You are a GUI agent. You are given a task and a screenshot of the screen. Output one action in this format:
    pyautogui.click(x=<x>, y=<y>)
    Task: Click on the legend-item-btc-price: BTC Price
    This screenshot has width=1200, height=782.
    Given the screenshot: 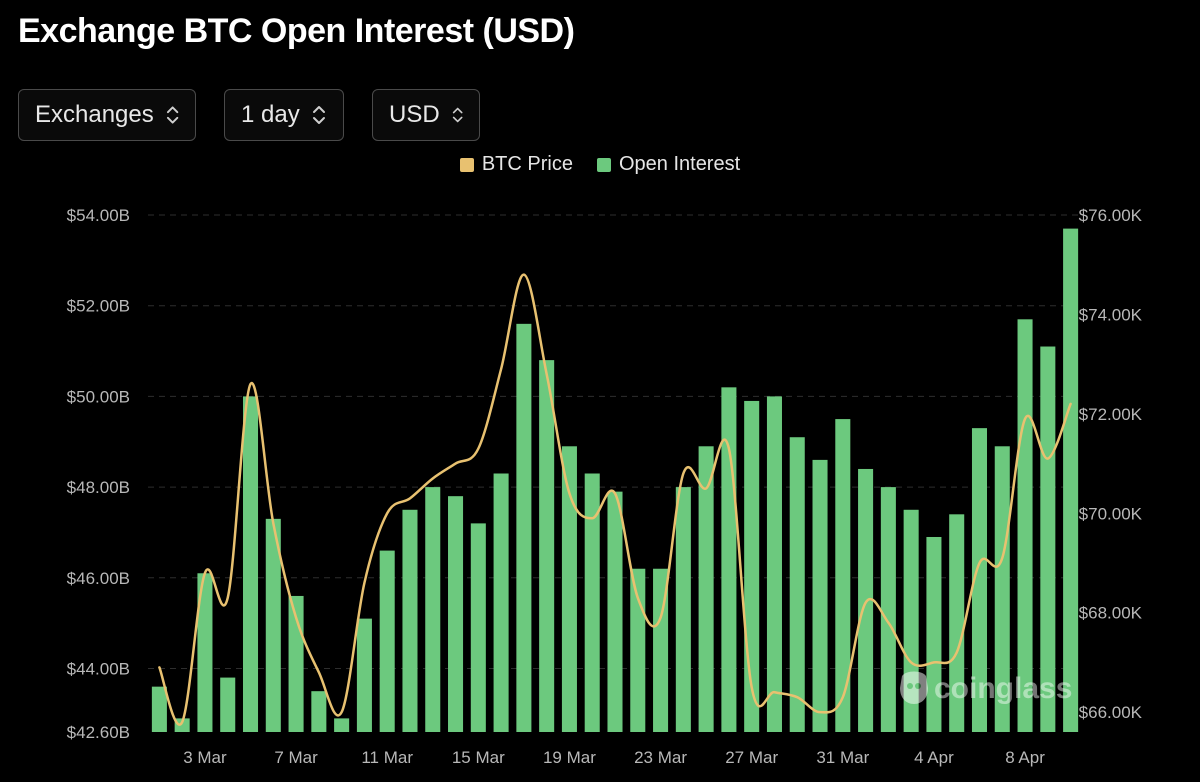 What is the action you would take?
    pyautogui.click(x=516, y=164)
    